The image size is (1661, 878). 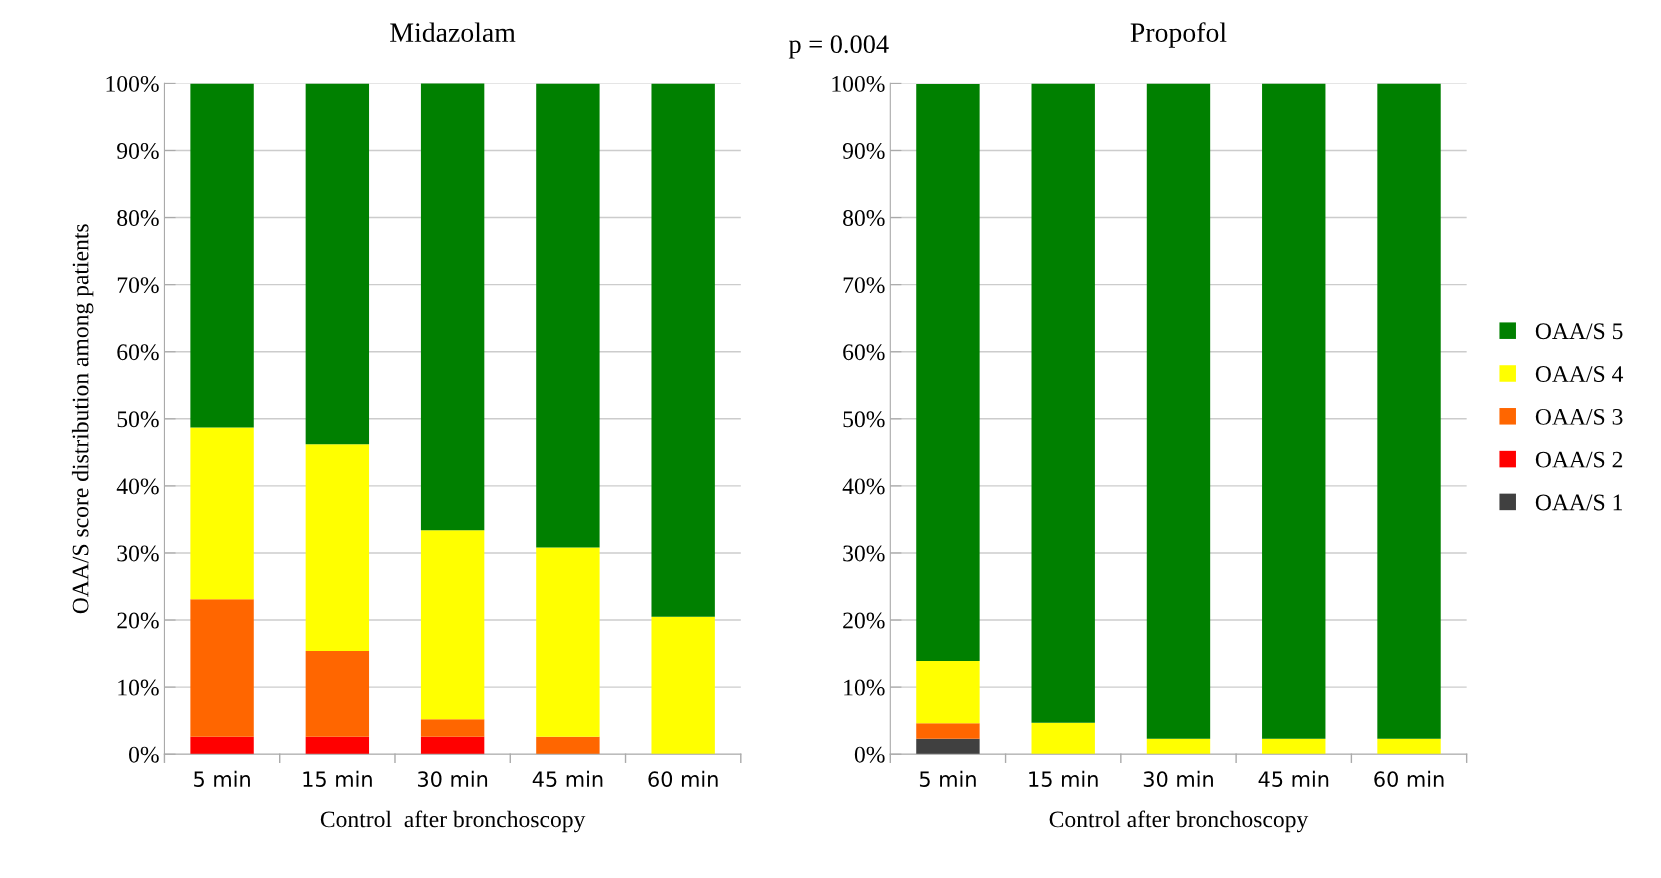 What do you see at coordinates (838, 47) in the screenshot?
I see `text: p = 0.004` at bounding box center [838, 47].